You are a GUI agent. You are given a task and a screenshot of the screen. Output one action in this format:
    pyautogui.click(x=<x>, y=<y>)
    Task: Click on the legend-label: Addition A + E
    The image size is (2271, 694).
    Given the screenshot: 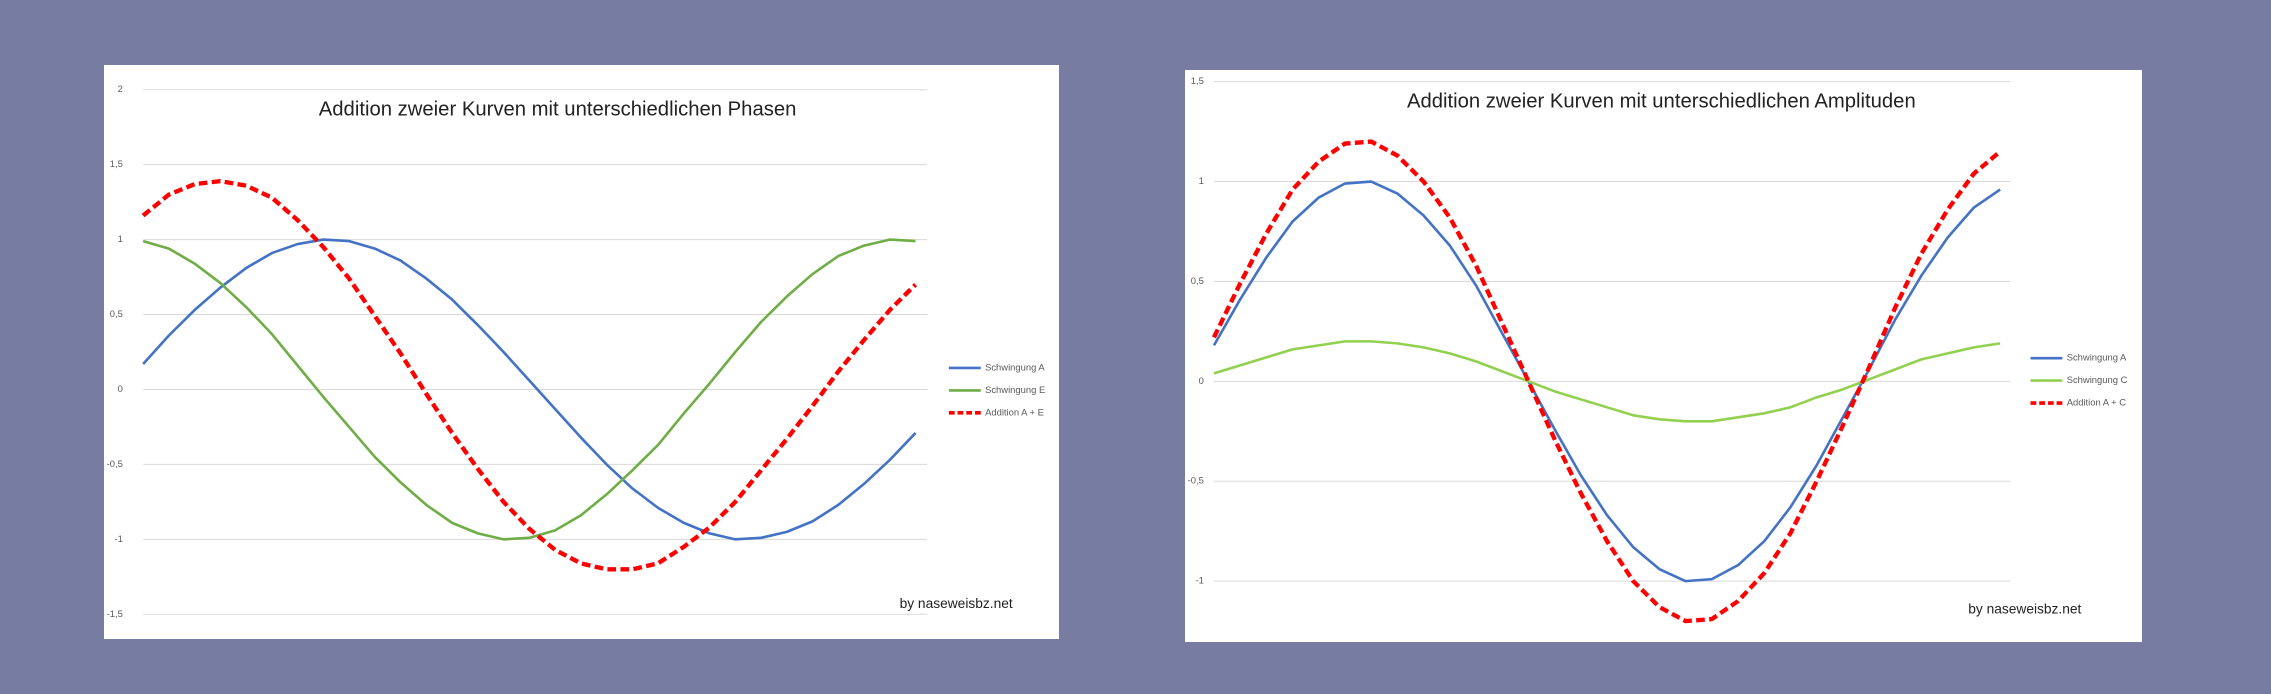 What is the action you would take?
    pyautogui.click(x=1014, y=411)
    